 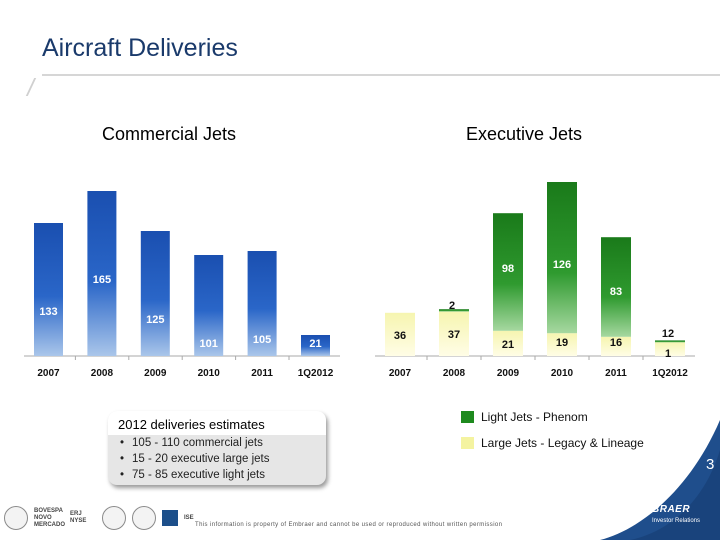 I want to click on corner-graphic, so click(x=660, y=480).